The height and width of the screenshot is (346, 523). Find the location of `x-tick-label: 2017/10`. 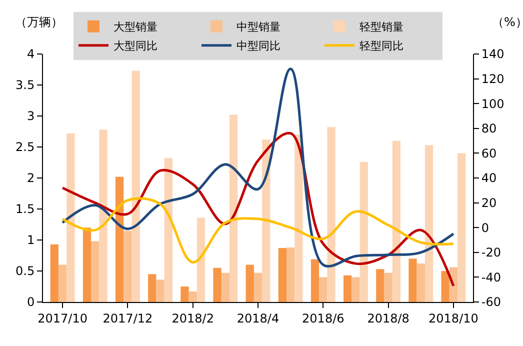

x-tick-label: 2017/10 is located at coordinates (63, 318).